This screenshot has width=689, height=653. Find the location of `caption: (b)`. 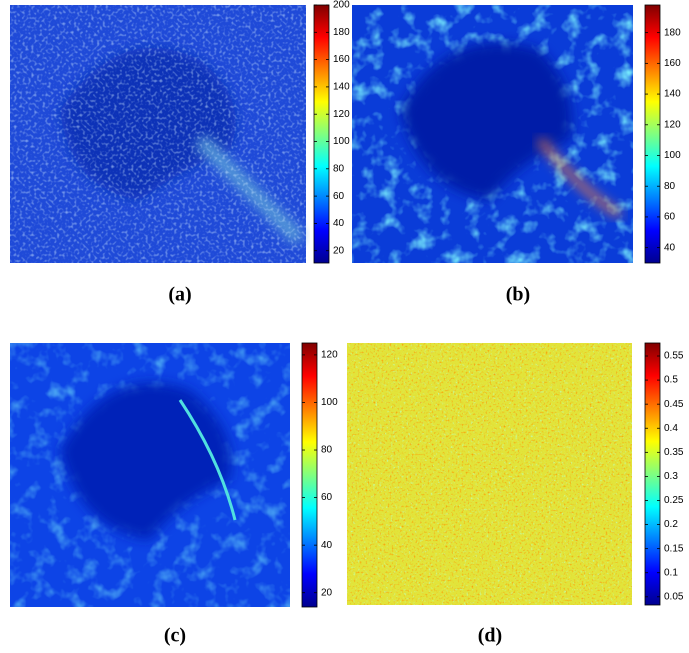

caption: (b) is located at coordinates (518, 295).